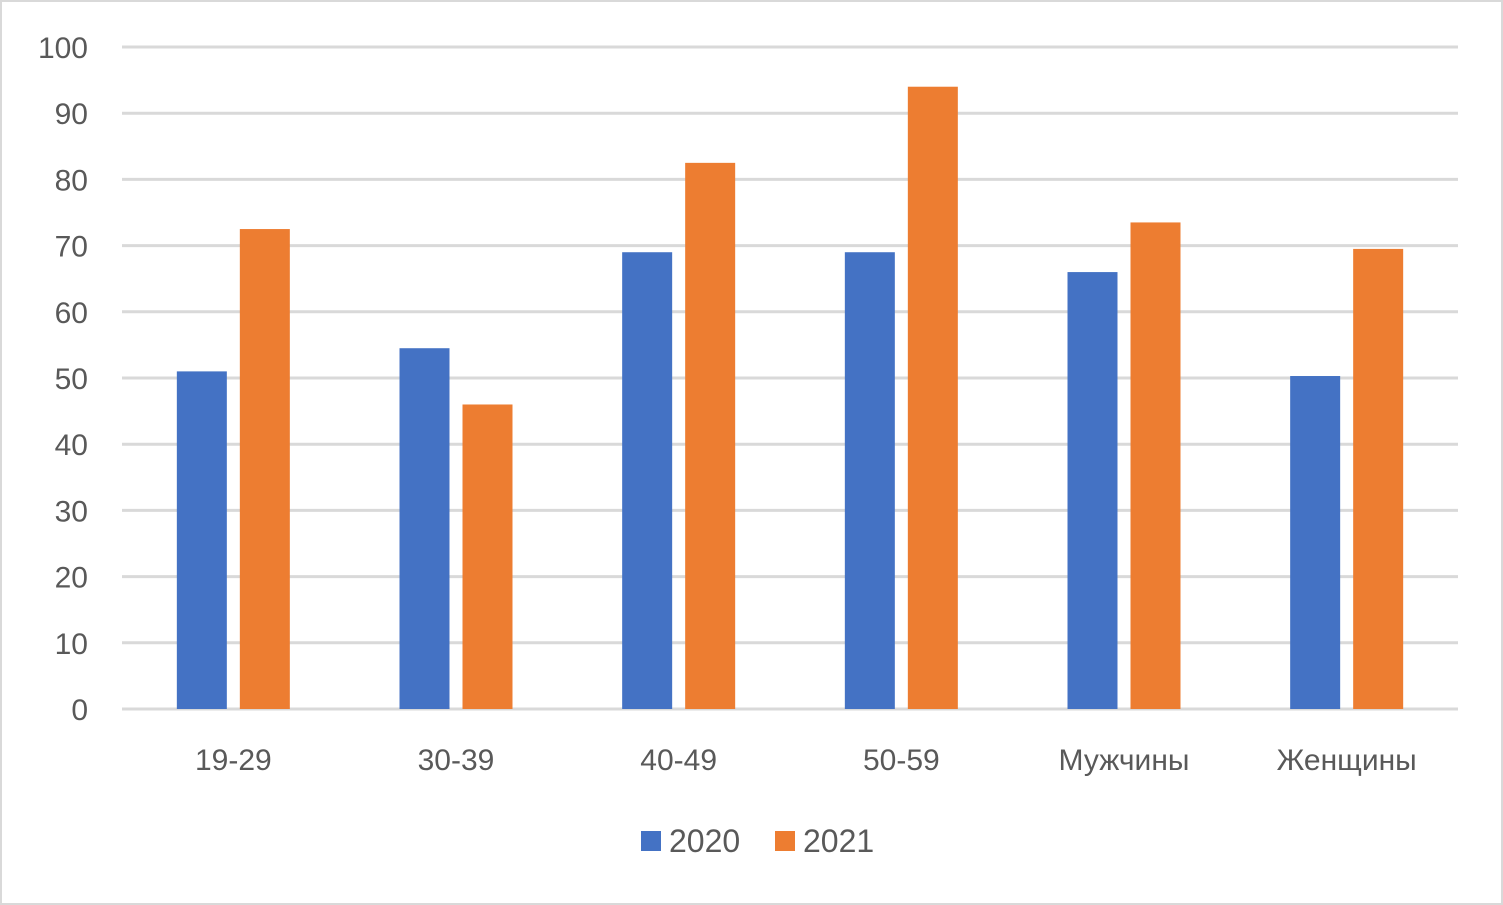  What do you see at coordinates (63, 48) in the screenshot?
I see `y-tick-label: 100` at bounding box center [63, 48].